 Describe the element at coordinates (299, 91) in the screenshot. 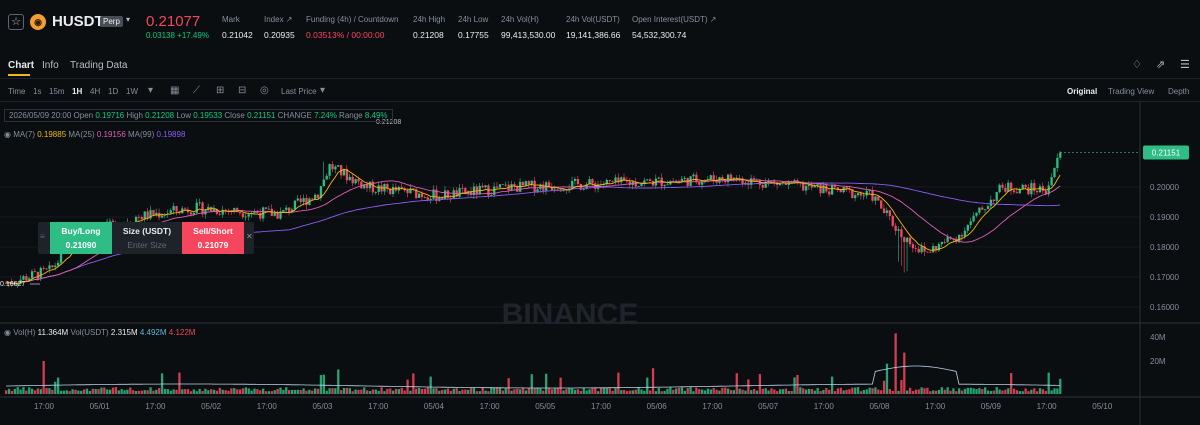

I see `last-price-dropdown: Last Price` at that location.